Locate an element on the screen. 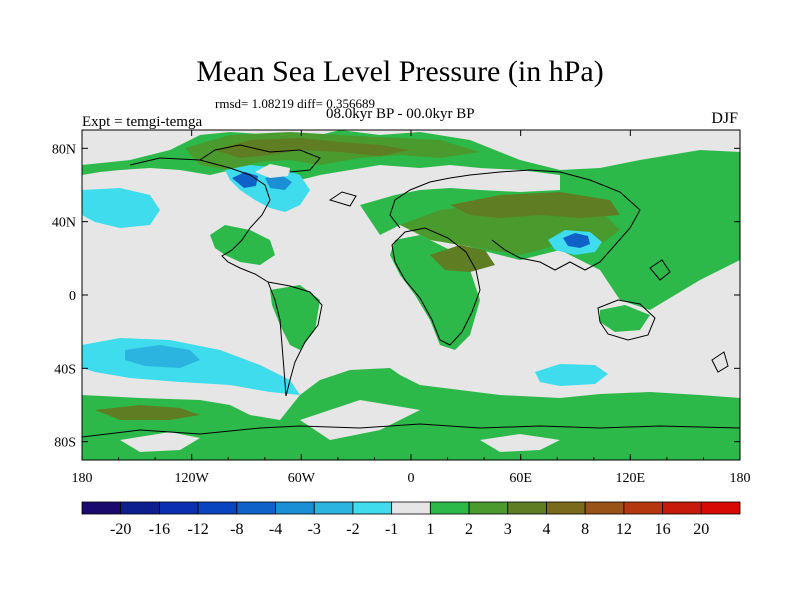  colorbar-label: -2 is located at coordinates (352, 529).